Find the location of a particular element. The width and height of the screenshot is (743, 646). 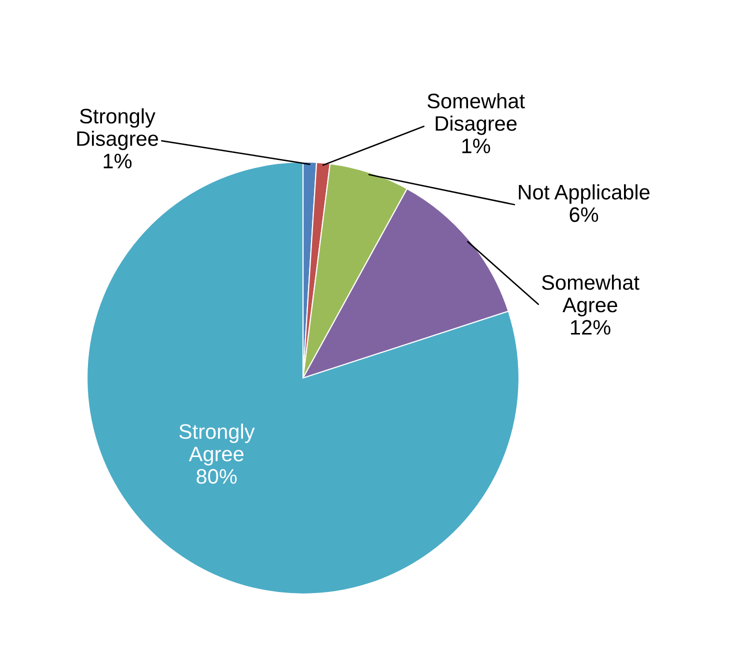

slice-label: Somewhat Agree is located at coordinates (591, 295).